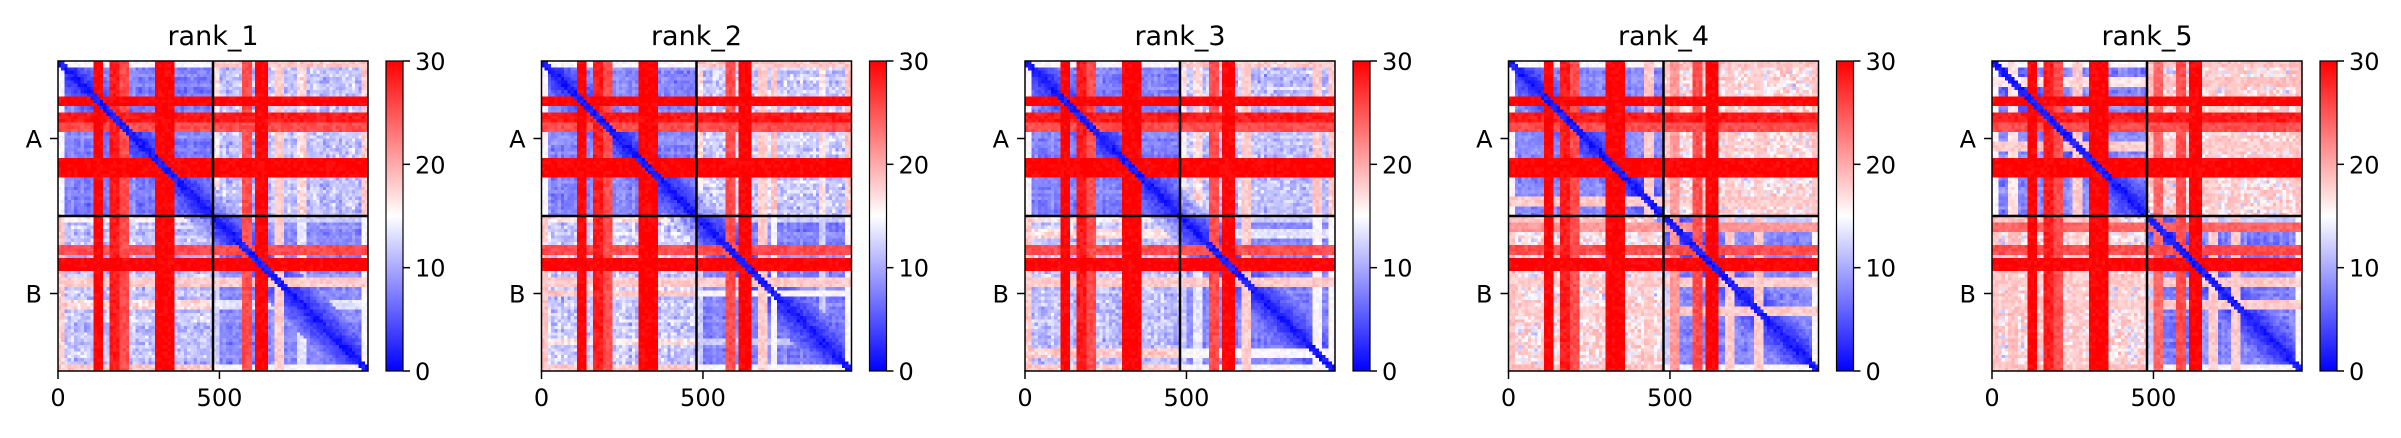 The width and height of the screenshot is (2401, 438). What do you see at coordinates (1179, 36) in the screenshot?
I see `panel-title: rank_3` at bounding box center [1179, 36].